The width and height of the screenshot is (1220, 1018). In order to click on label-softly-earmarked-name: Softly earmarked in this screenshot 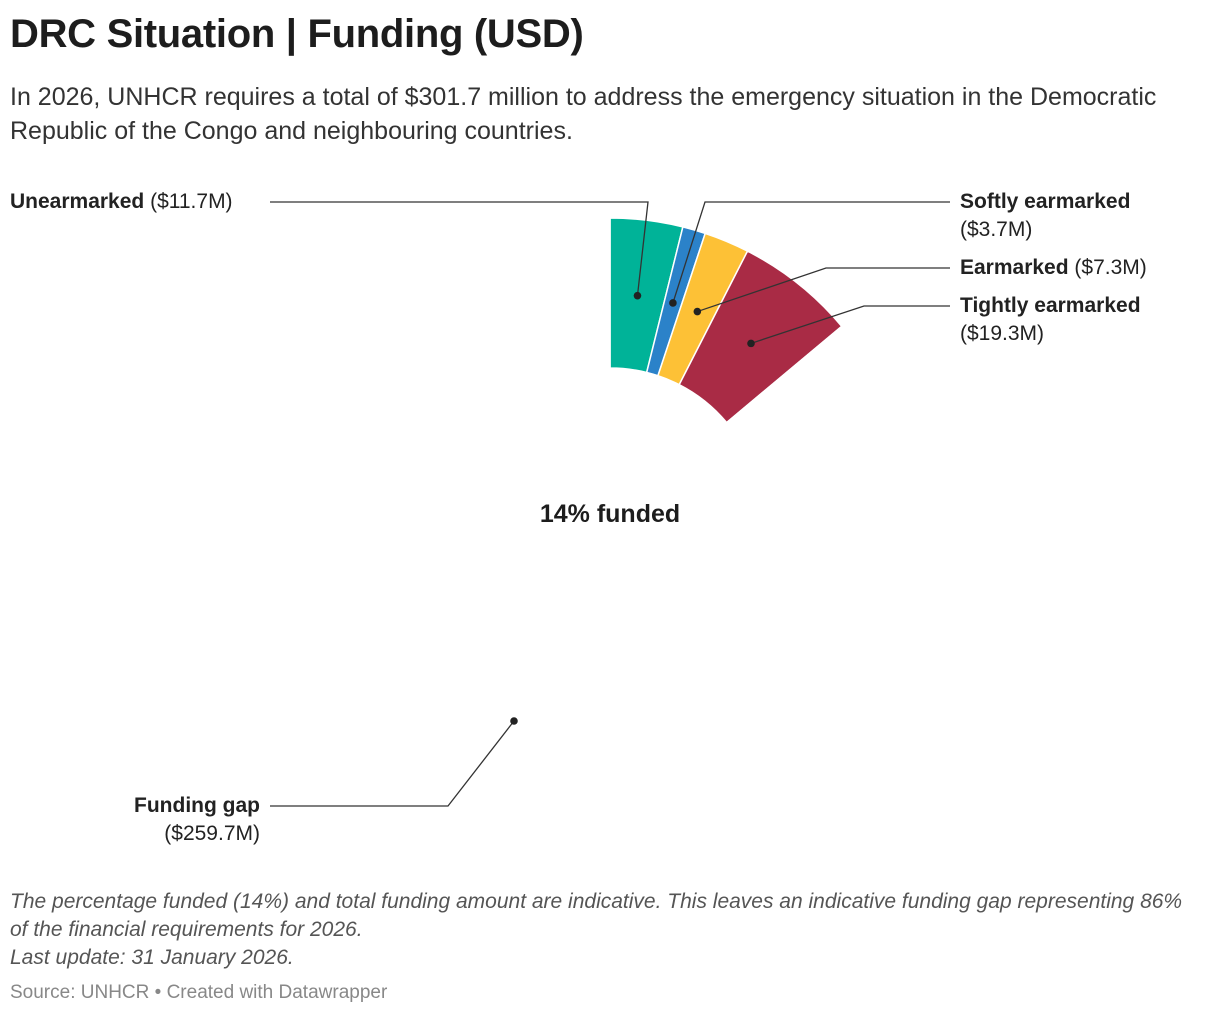, I will do `click(1045, 201)`.